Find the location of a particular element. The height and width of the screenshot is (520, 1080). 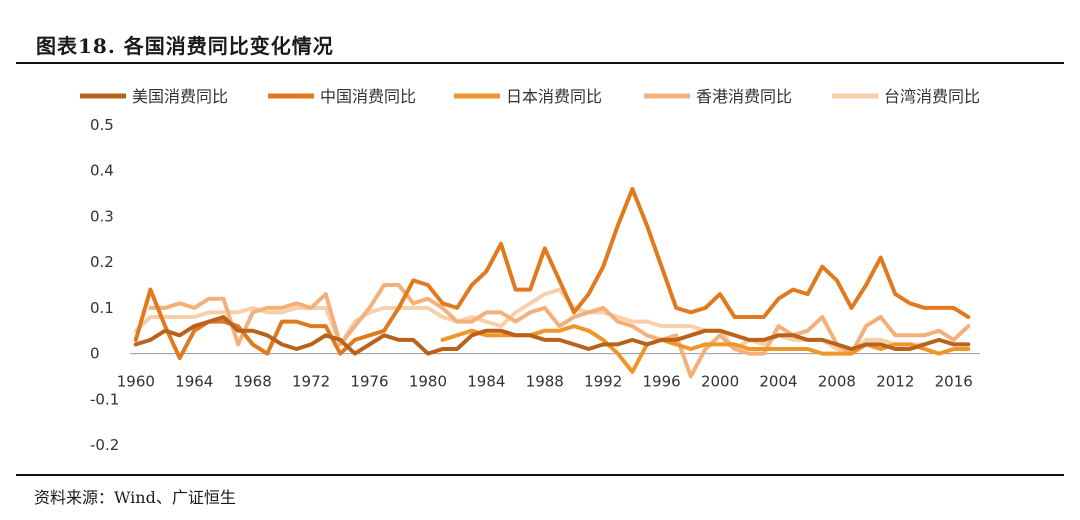

y-tick-label: 0.1 is located at coordinates (102, 308).